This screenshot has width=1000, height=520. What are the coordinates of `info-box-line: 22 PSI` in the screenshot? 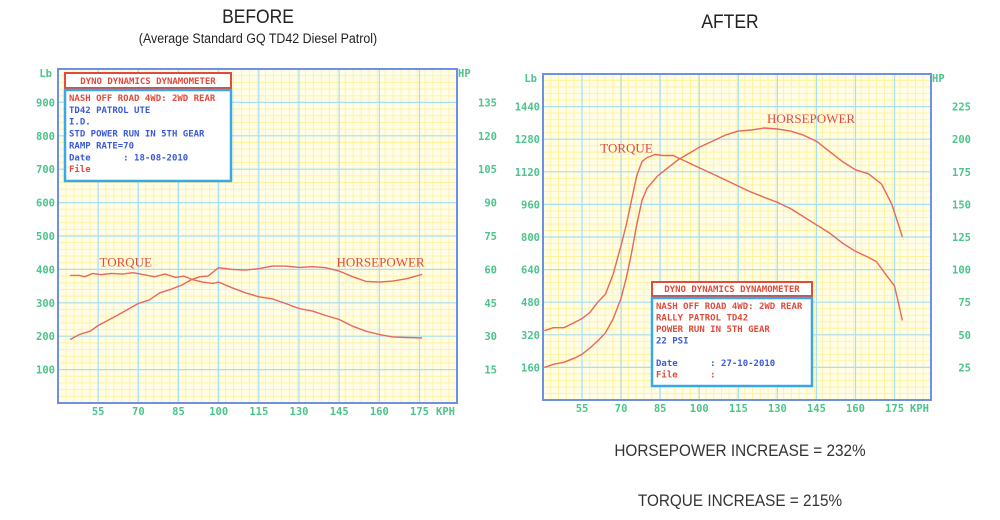 It's located at (672, 341).